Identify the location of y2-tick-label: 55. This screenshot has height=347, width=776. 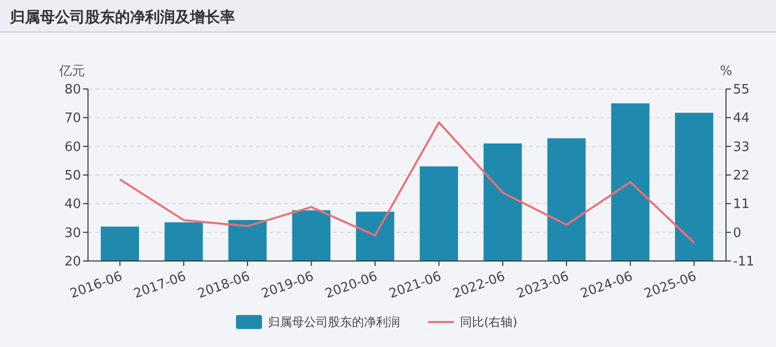
(741, 90).